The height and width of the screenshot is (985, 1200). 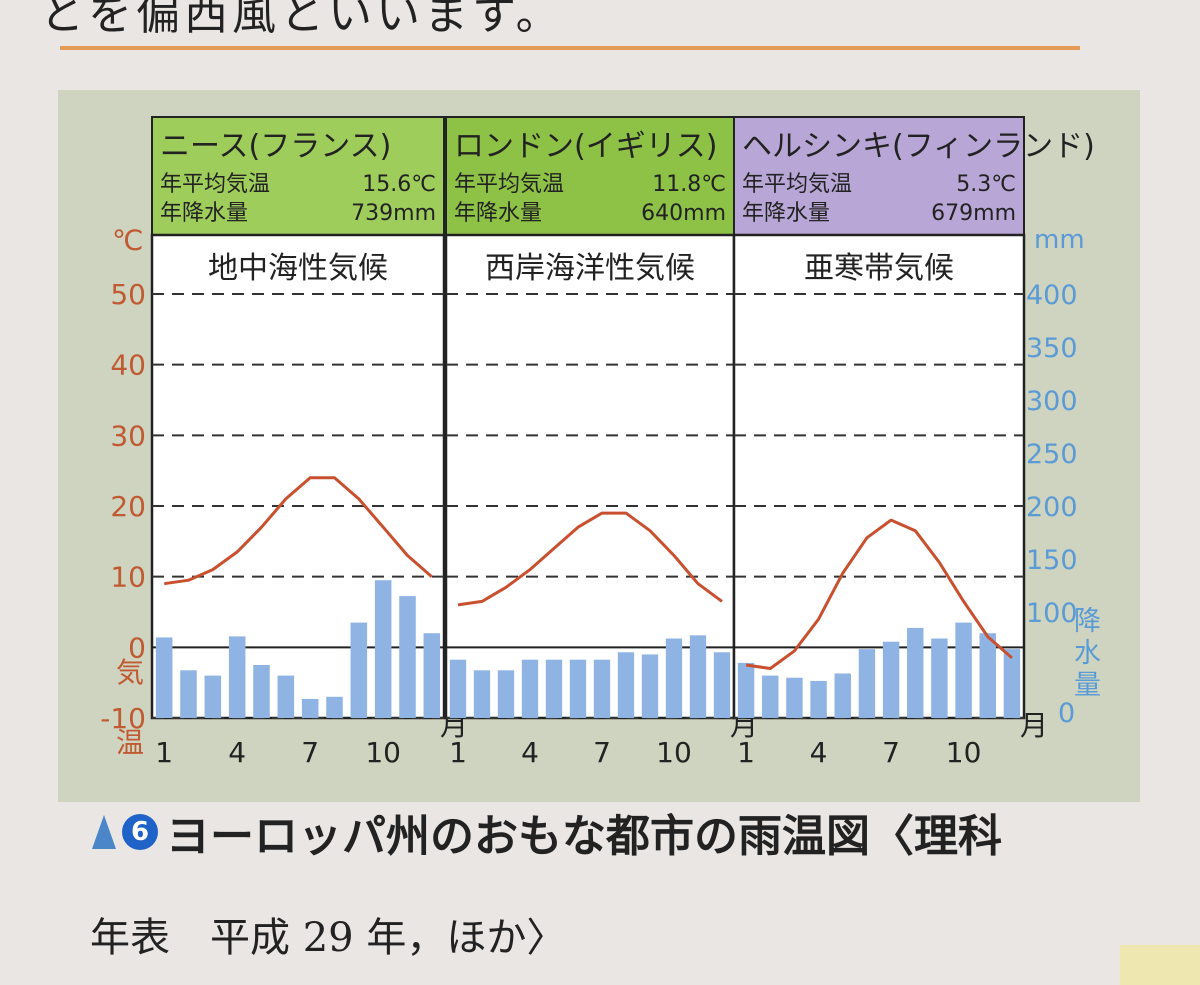 I want to click on up-arrow-icon, so click(x=104, y=832).